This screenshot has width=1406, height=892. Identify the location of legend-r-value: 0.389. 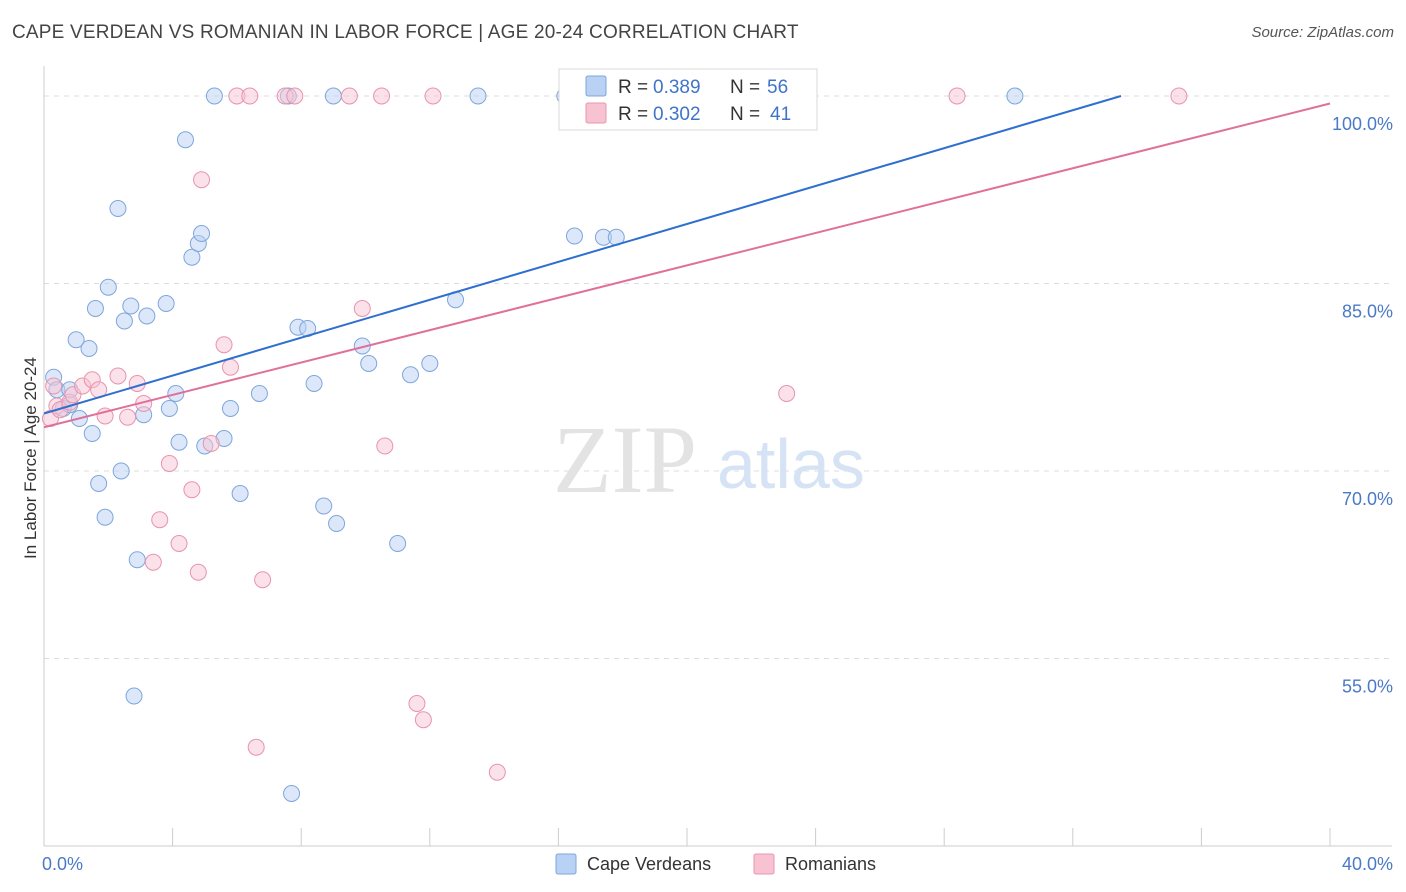
(677, 87).